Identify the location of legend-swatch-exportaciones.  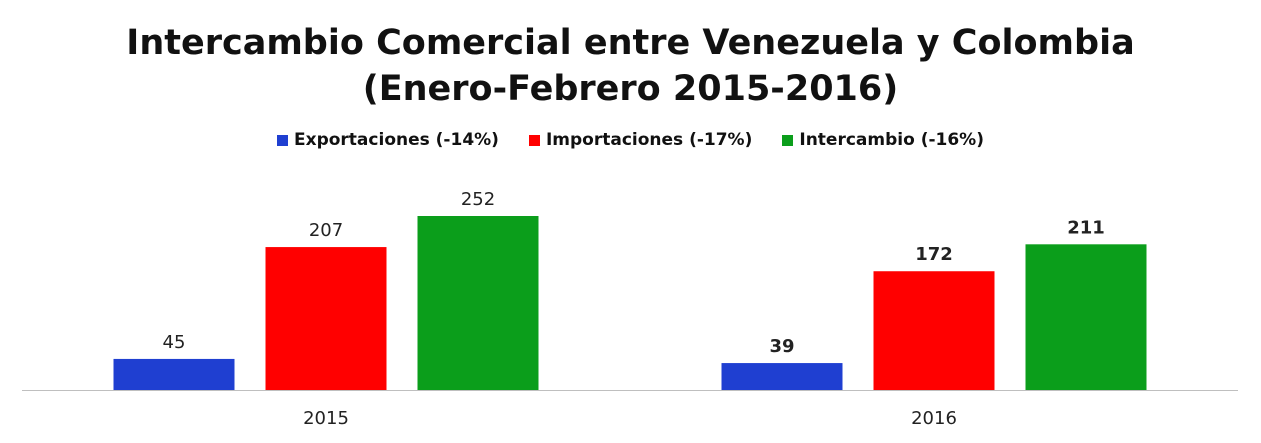
(282, 140).